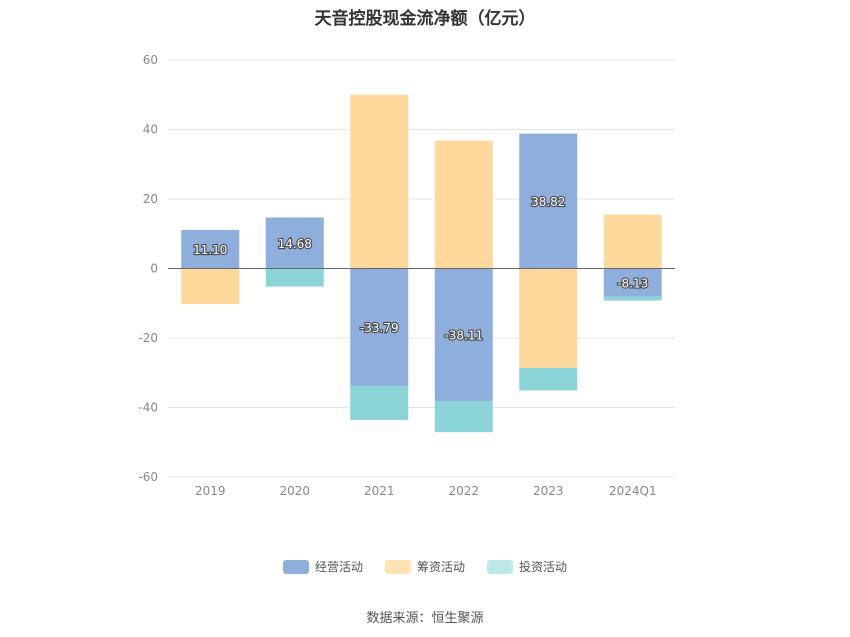 The width and height of the screenshot is (850, 637). I want to click on legend-swatch-financing, so click(397, 566).